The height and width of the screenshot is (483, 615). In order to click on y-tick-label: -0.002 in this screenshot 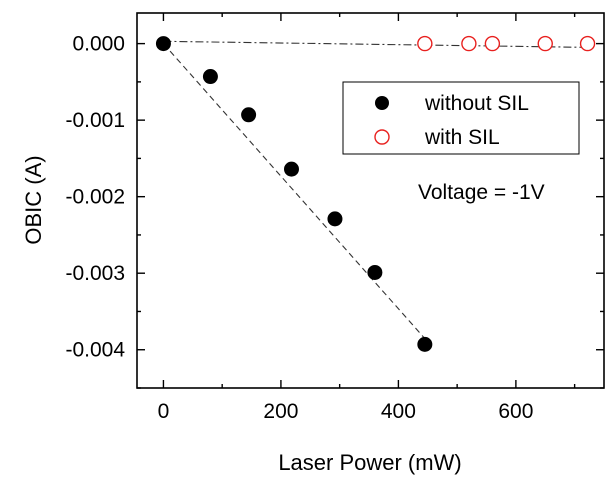, I will do `click(95, 197)`.